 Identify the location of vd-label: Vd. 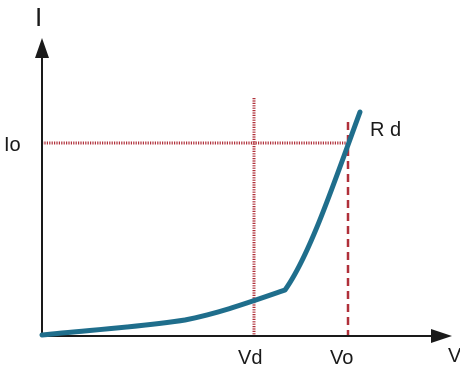
(250, 356).